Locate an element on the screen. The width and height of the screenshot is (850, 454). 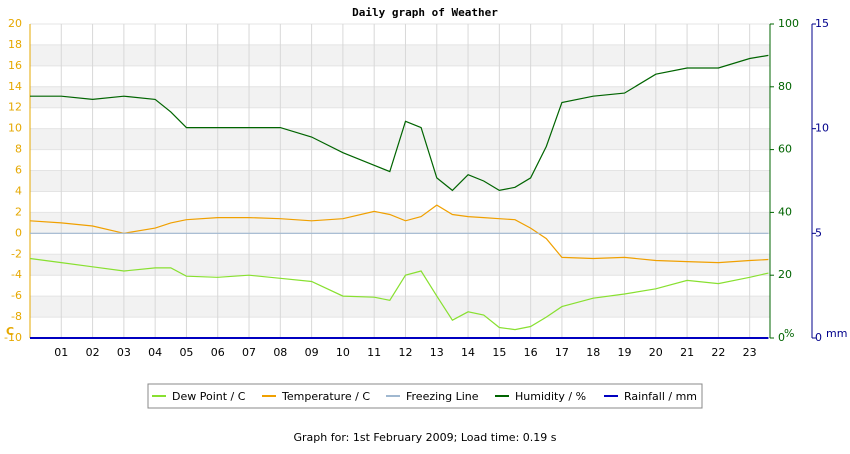
y-tick-label: 14 is located at coordinates (15, 86).